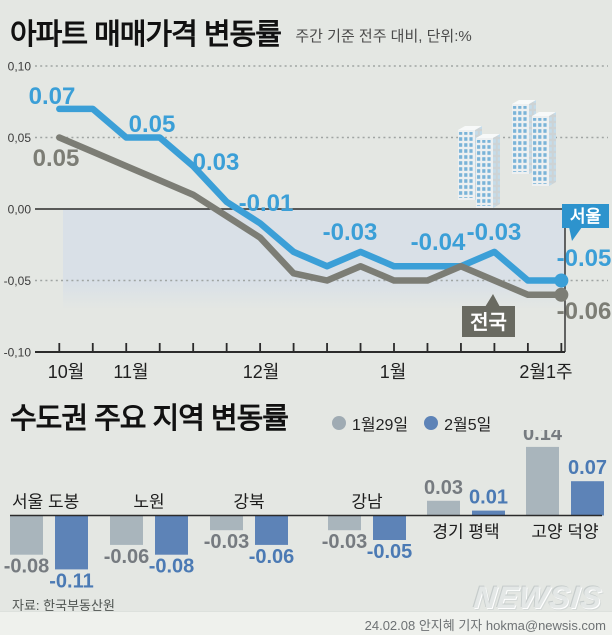 Image resolution: width=612 pixels, height=635 pixels. I want to click on bar-category-label: 노원, so click(148, 502).